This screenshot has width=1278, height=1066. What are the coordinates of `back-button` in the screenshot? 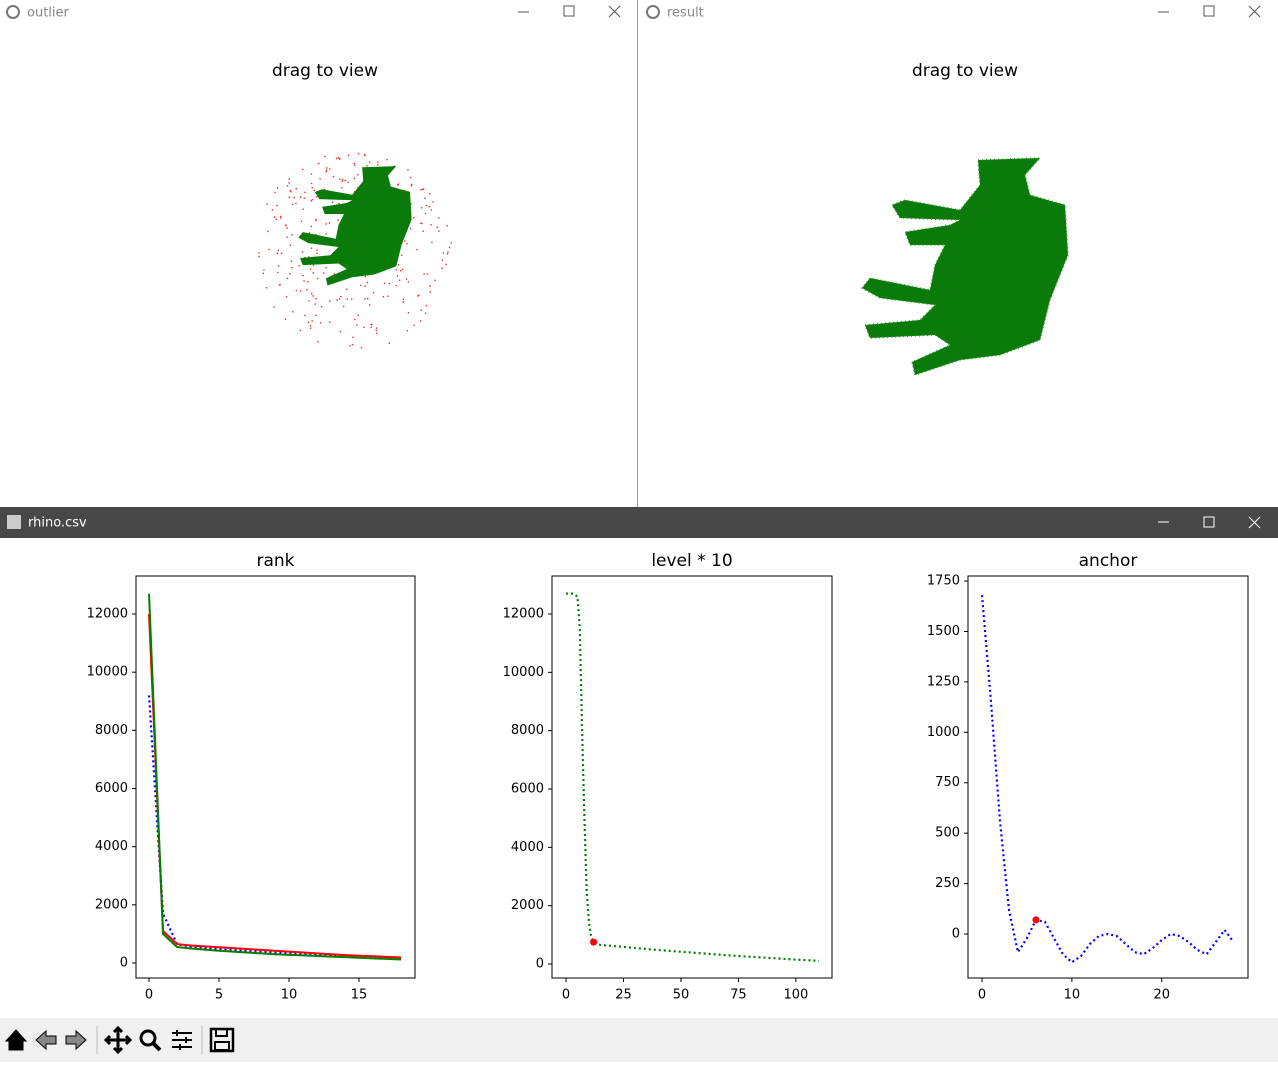 It's located at (46, 1040).